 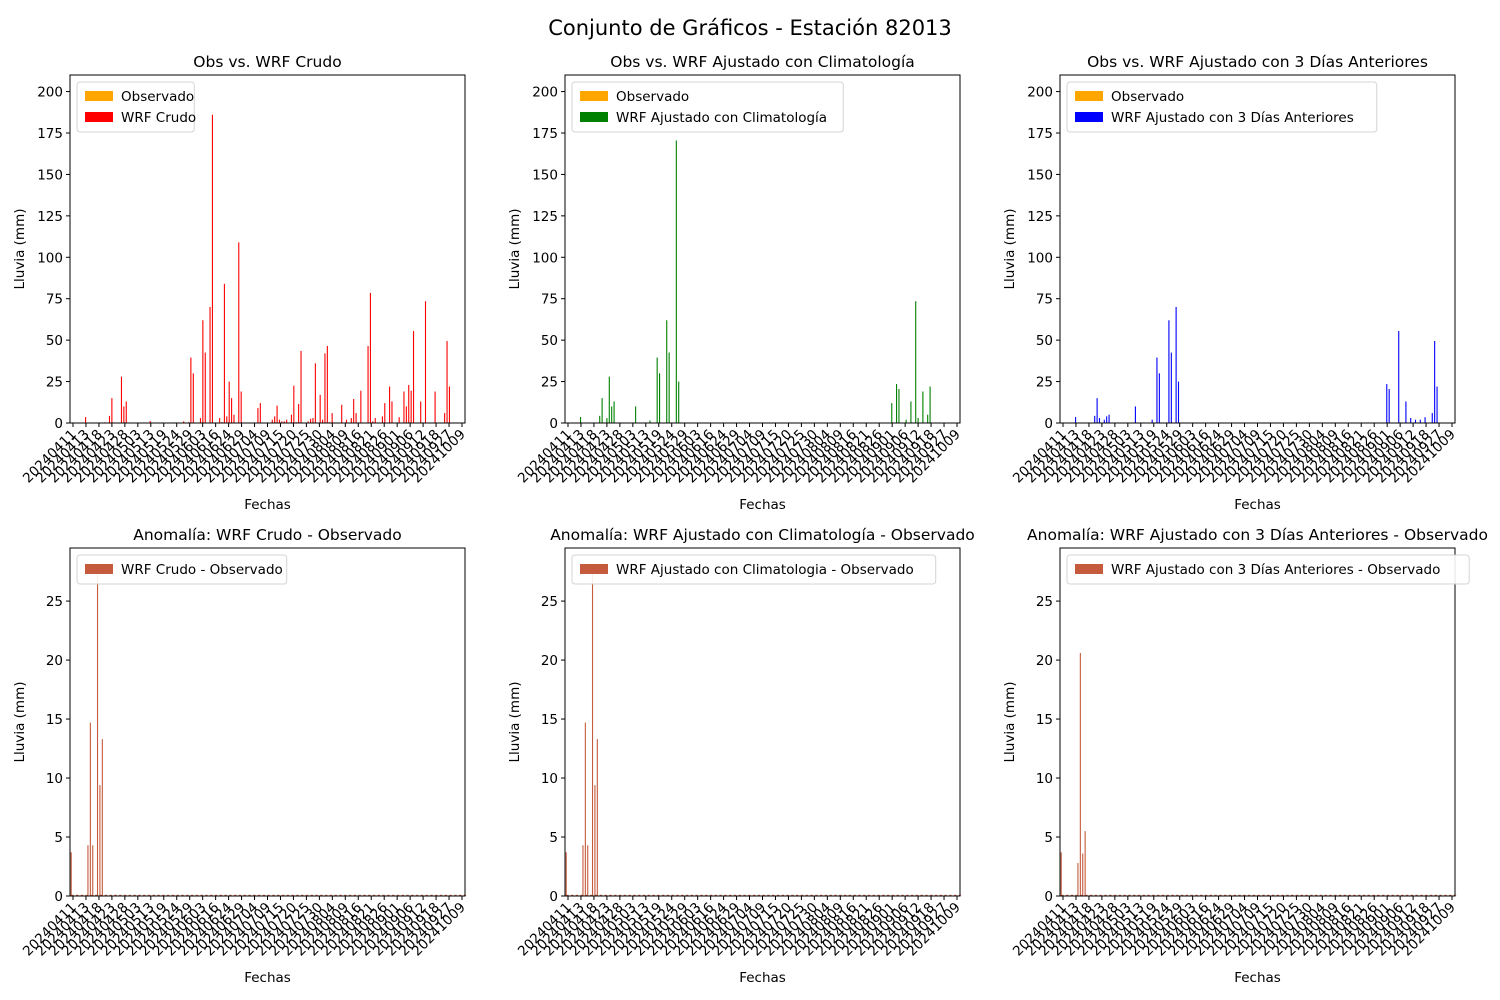 I want to click on y-tick-label: 125, so click(x=545, y=217).